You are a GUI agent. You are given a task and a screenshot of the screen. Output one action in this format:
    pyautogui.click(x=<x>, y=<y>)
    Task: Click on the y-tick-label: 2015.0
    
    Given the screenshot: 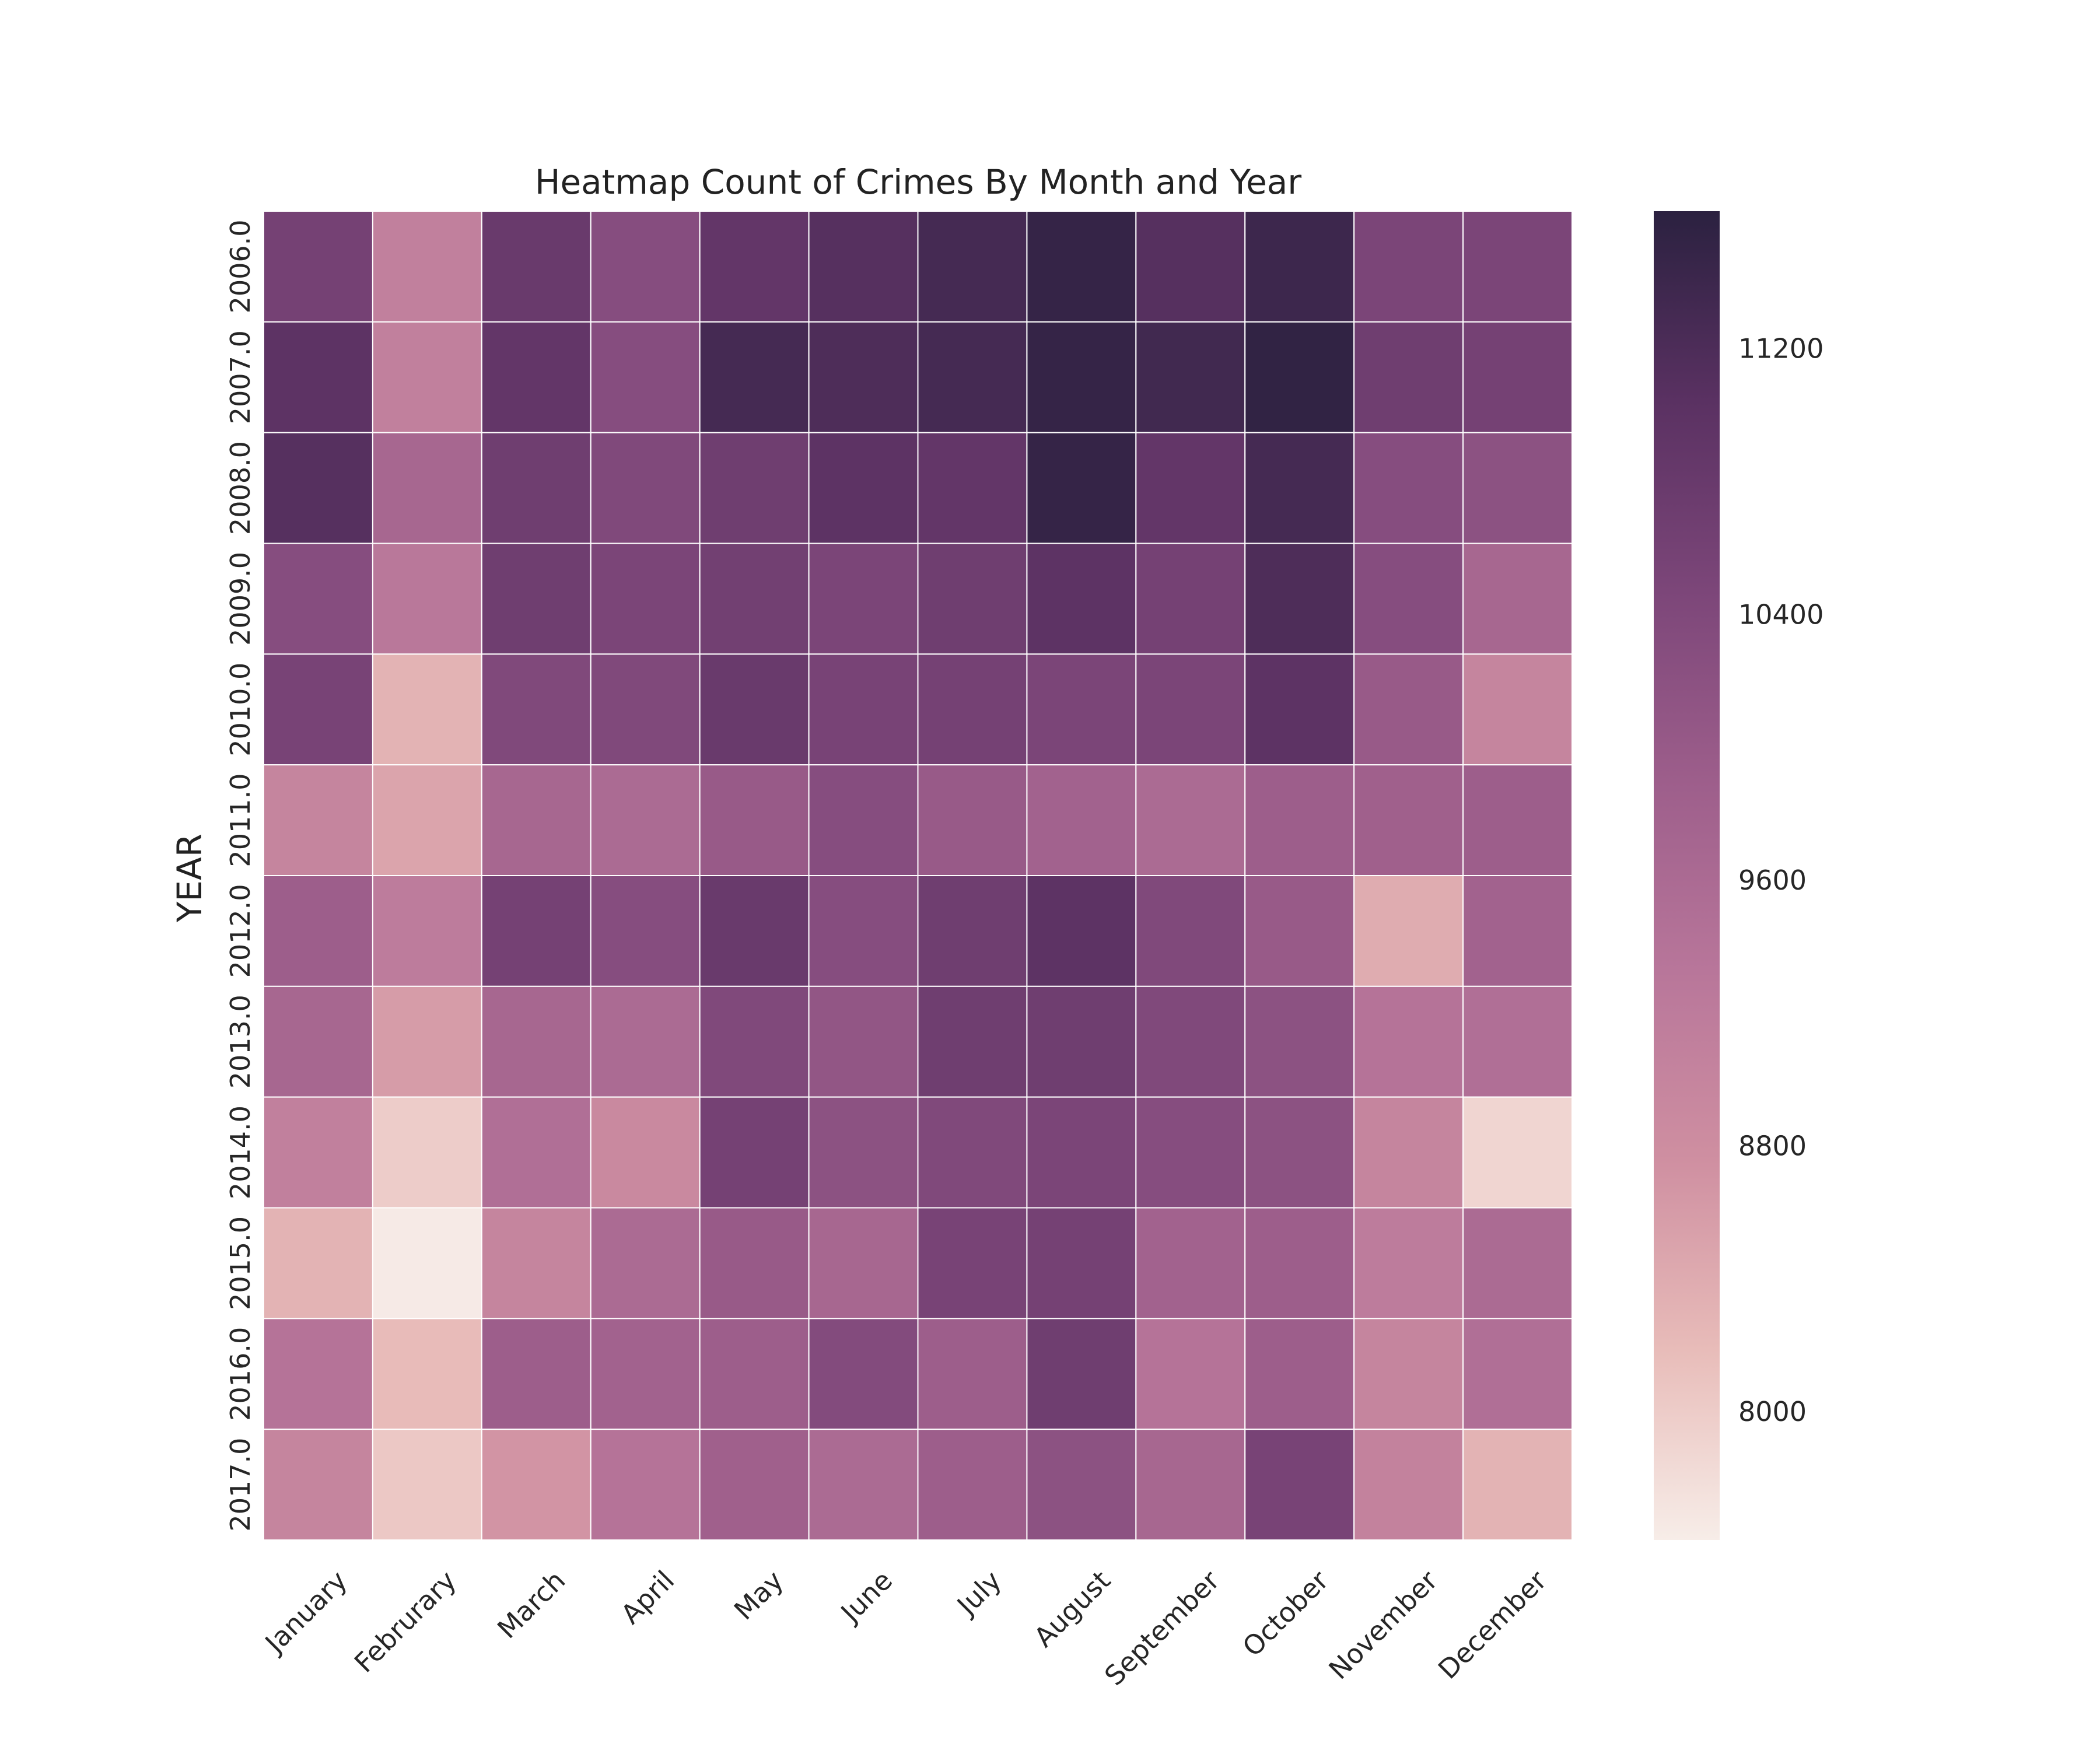 What is the action you would take?
    pyautogui.click(x=240, y=1263)
    